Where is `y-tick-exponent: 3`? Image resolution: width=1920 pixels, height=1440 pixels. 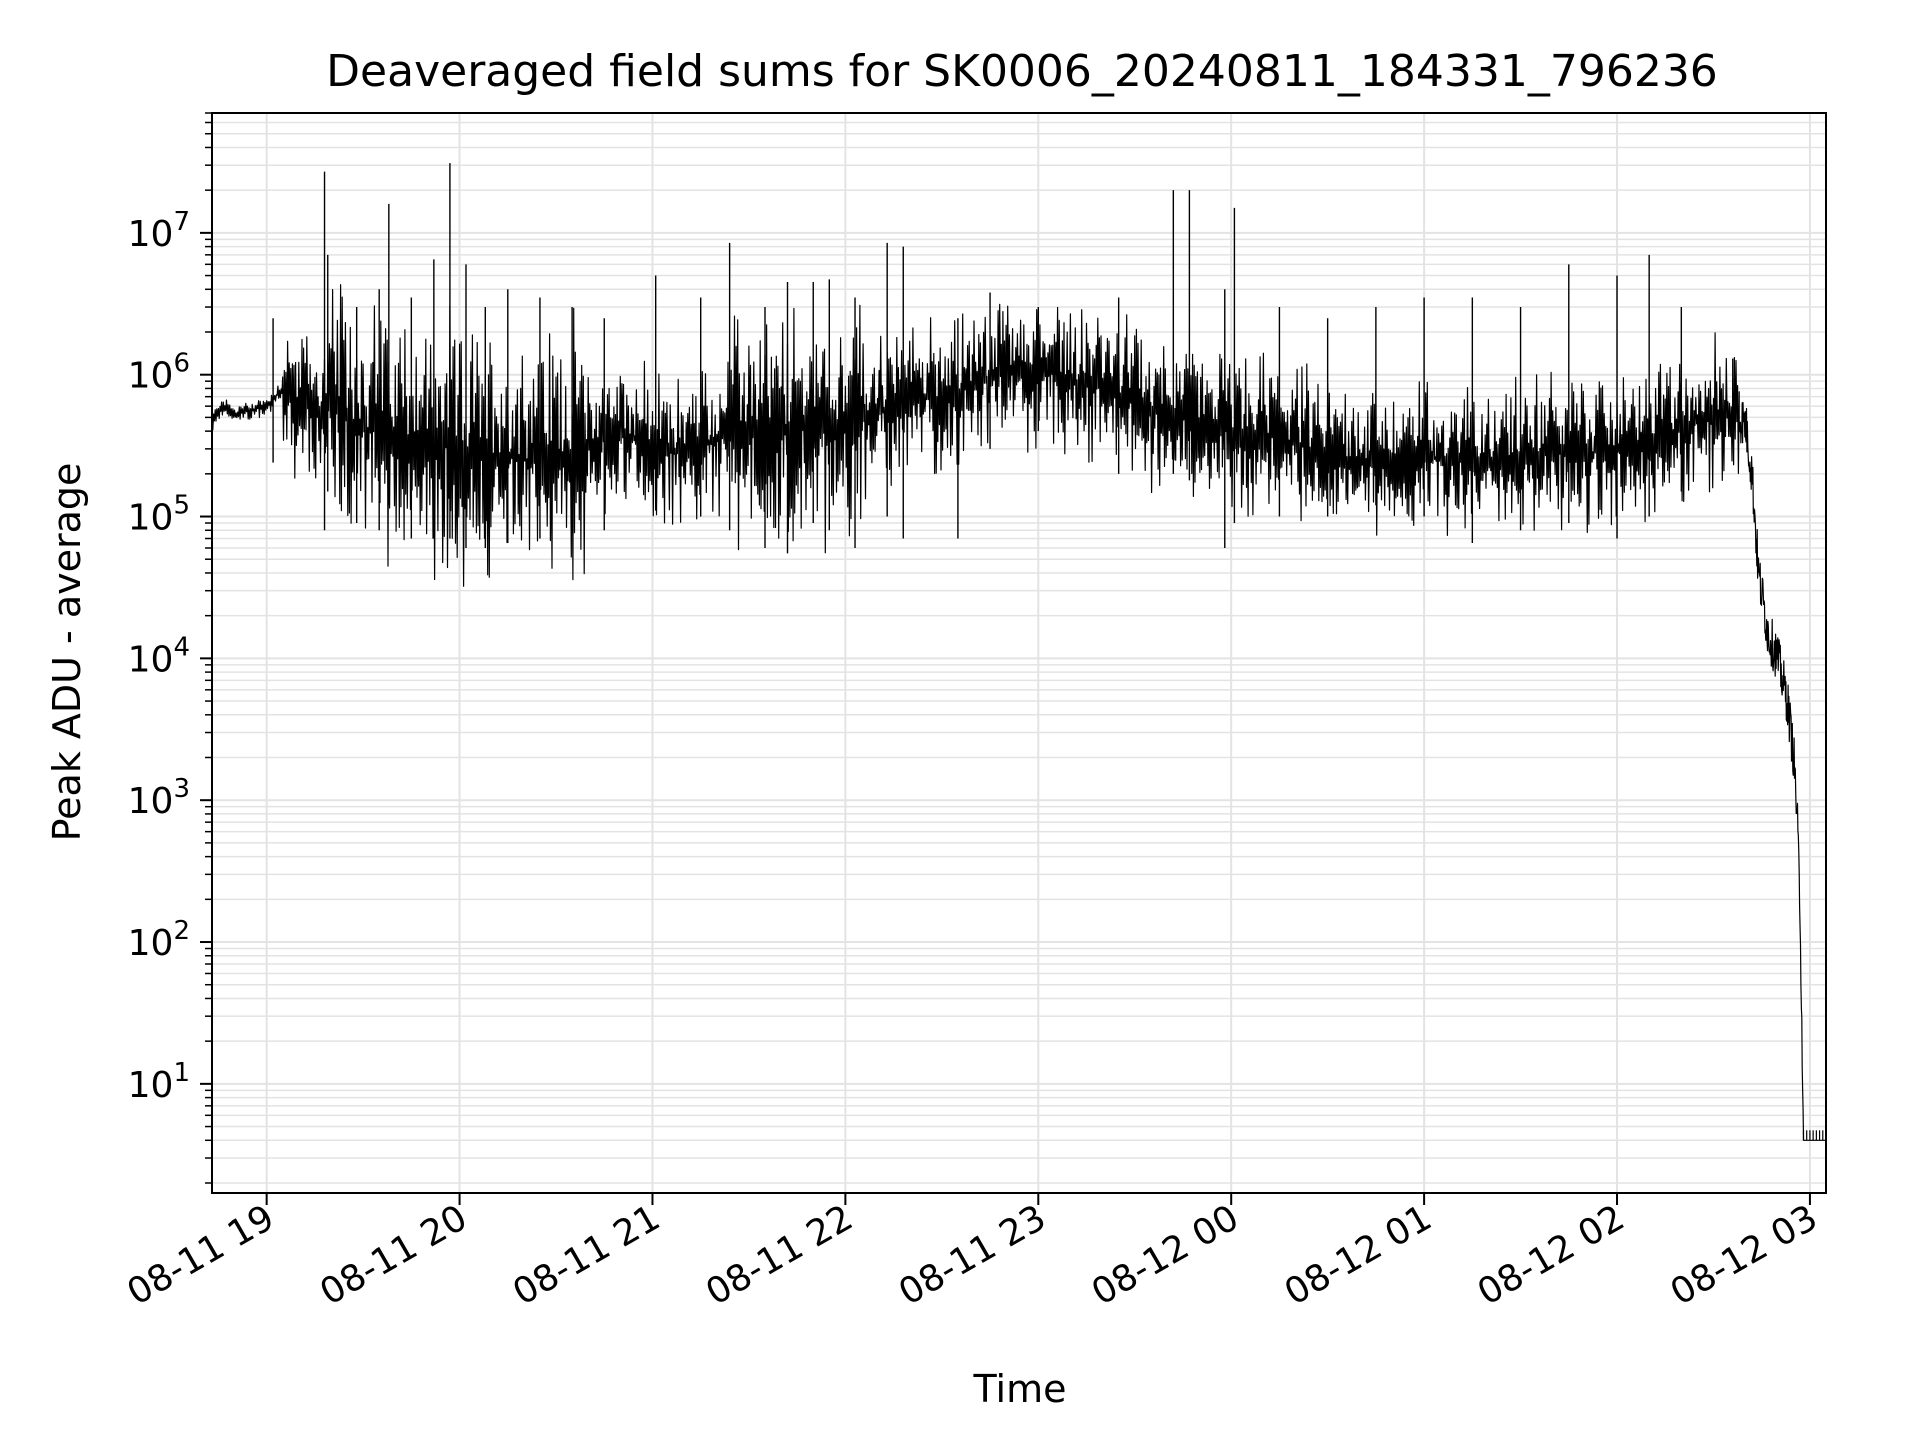 y-tick-exponent: 3 is located at coordinates (181, 789).